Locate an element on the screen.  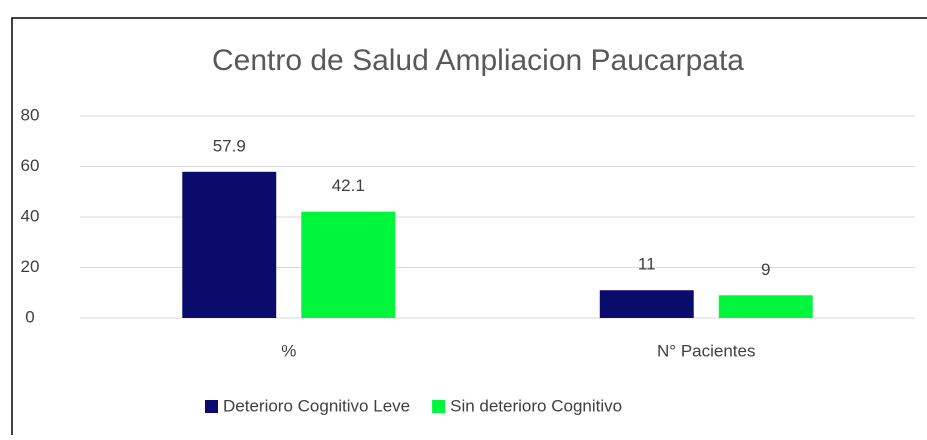
y-tick-label: 80 is located at coordinates (30, 114).